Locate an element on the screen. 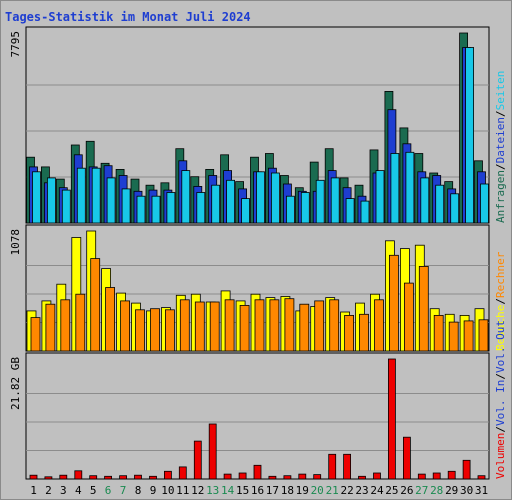 This screenshot has height=503, width=512. x-tick-label: 4 is located at coordinates (78, 490).